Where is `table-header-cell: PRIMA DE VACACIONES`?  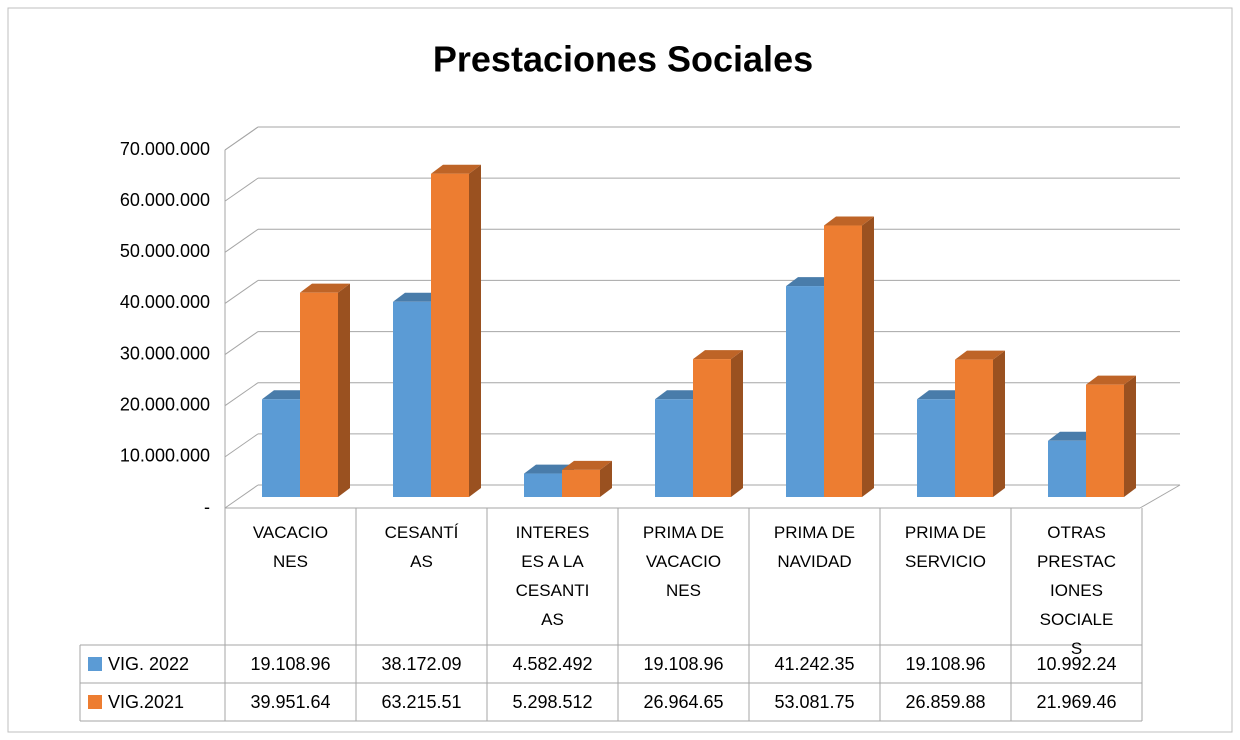 table-header-cell: PRIMA DE VACACIONES is located at coordinates (683, 576).